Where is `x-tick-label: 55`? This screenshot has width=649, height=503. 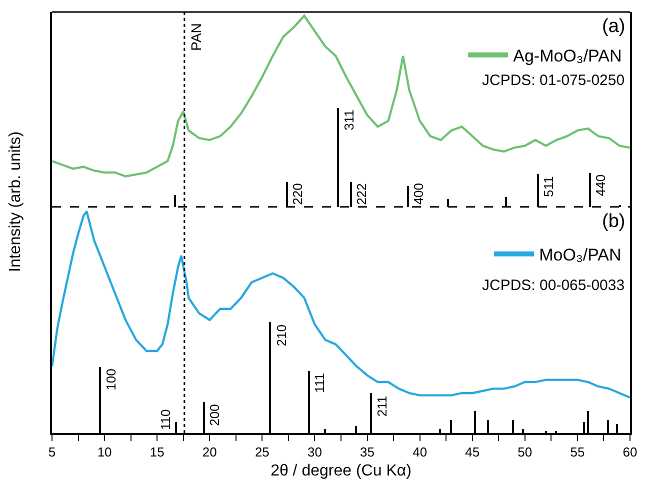 x-tick-label: 55 is located at coordinates (577, 452).